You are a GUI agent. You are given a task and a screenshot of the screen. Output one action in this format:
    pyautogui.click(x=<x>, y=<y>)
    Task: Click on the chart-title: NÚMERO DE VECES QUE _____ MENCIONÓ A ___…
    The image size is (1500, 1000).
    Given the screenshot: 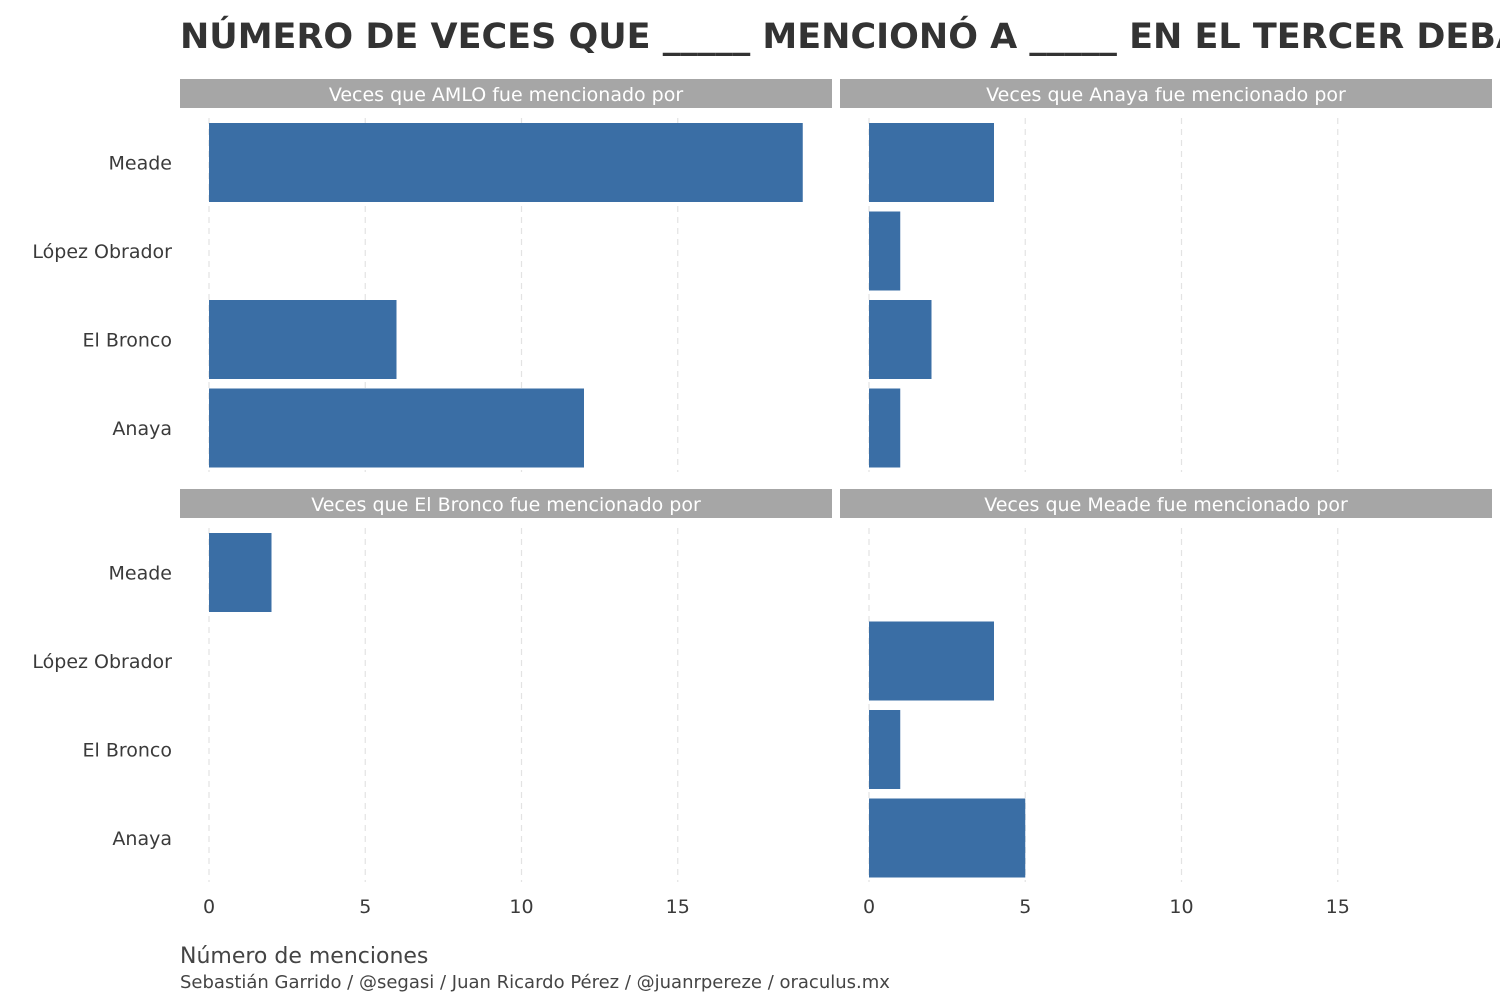 What is the action you would take?
    pyautogui.click(x=840, y=36)
    